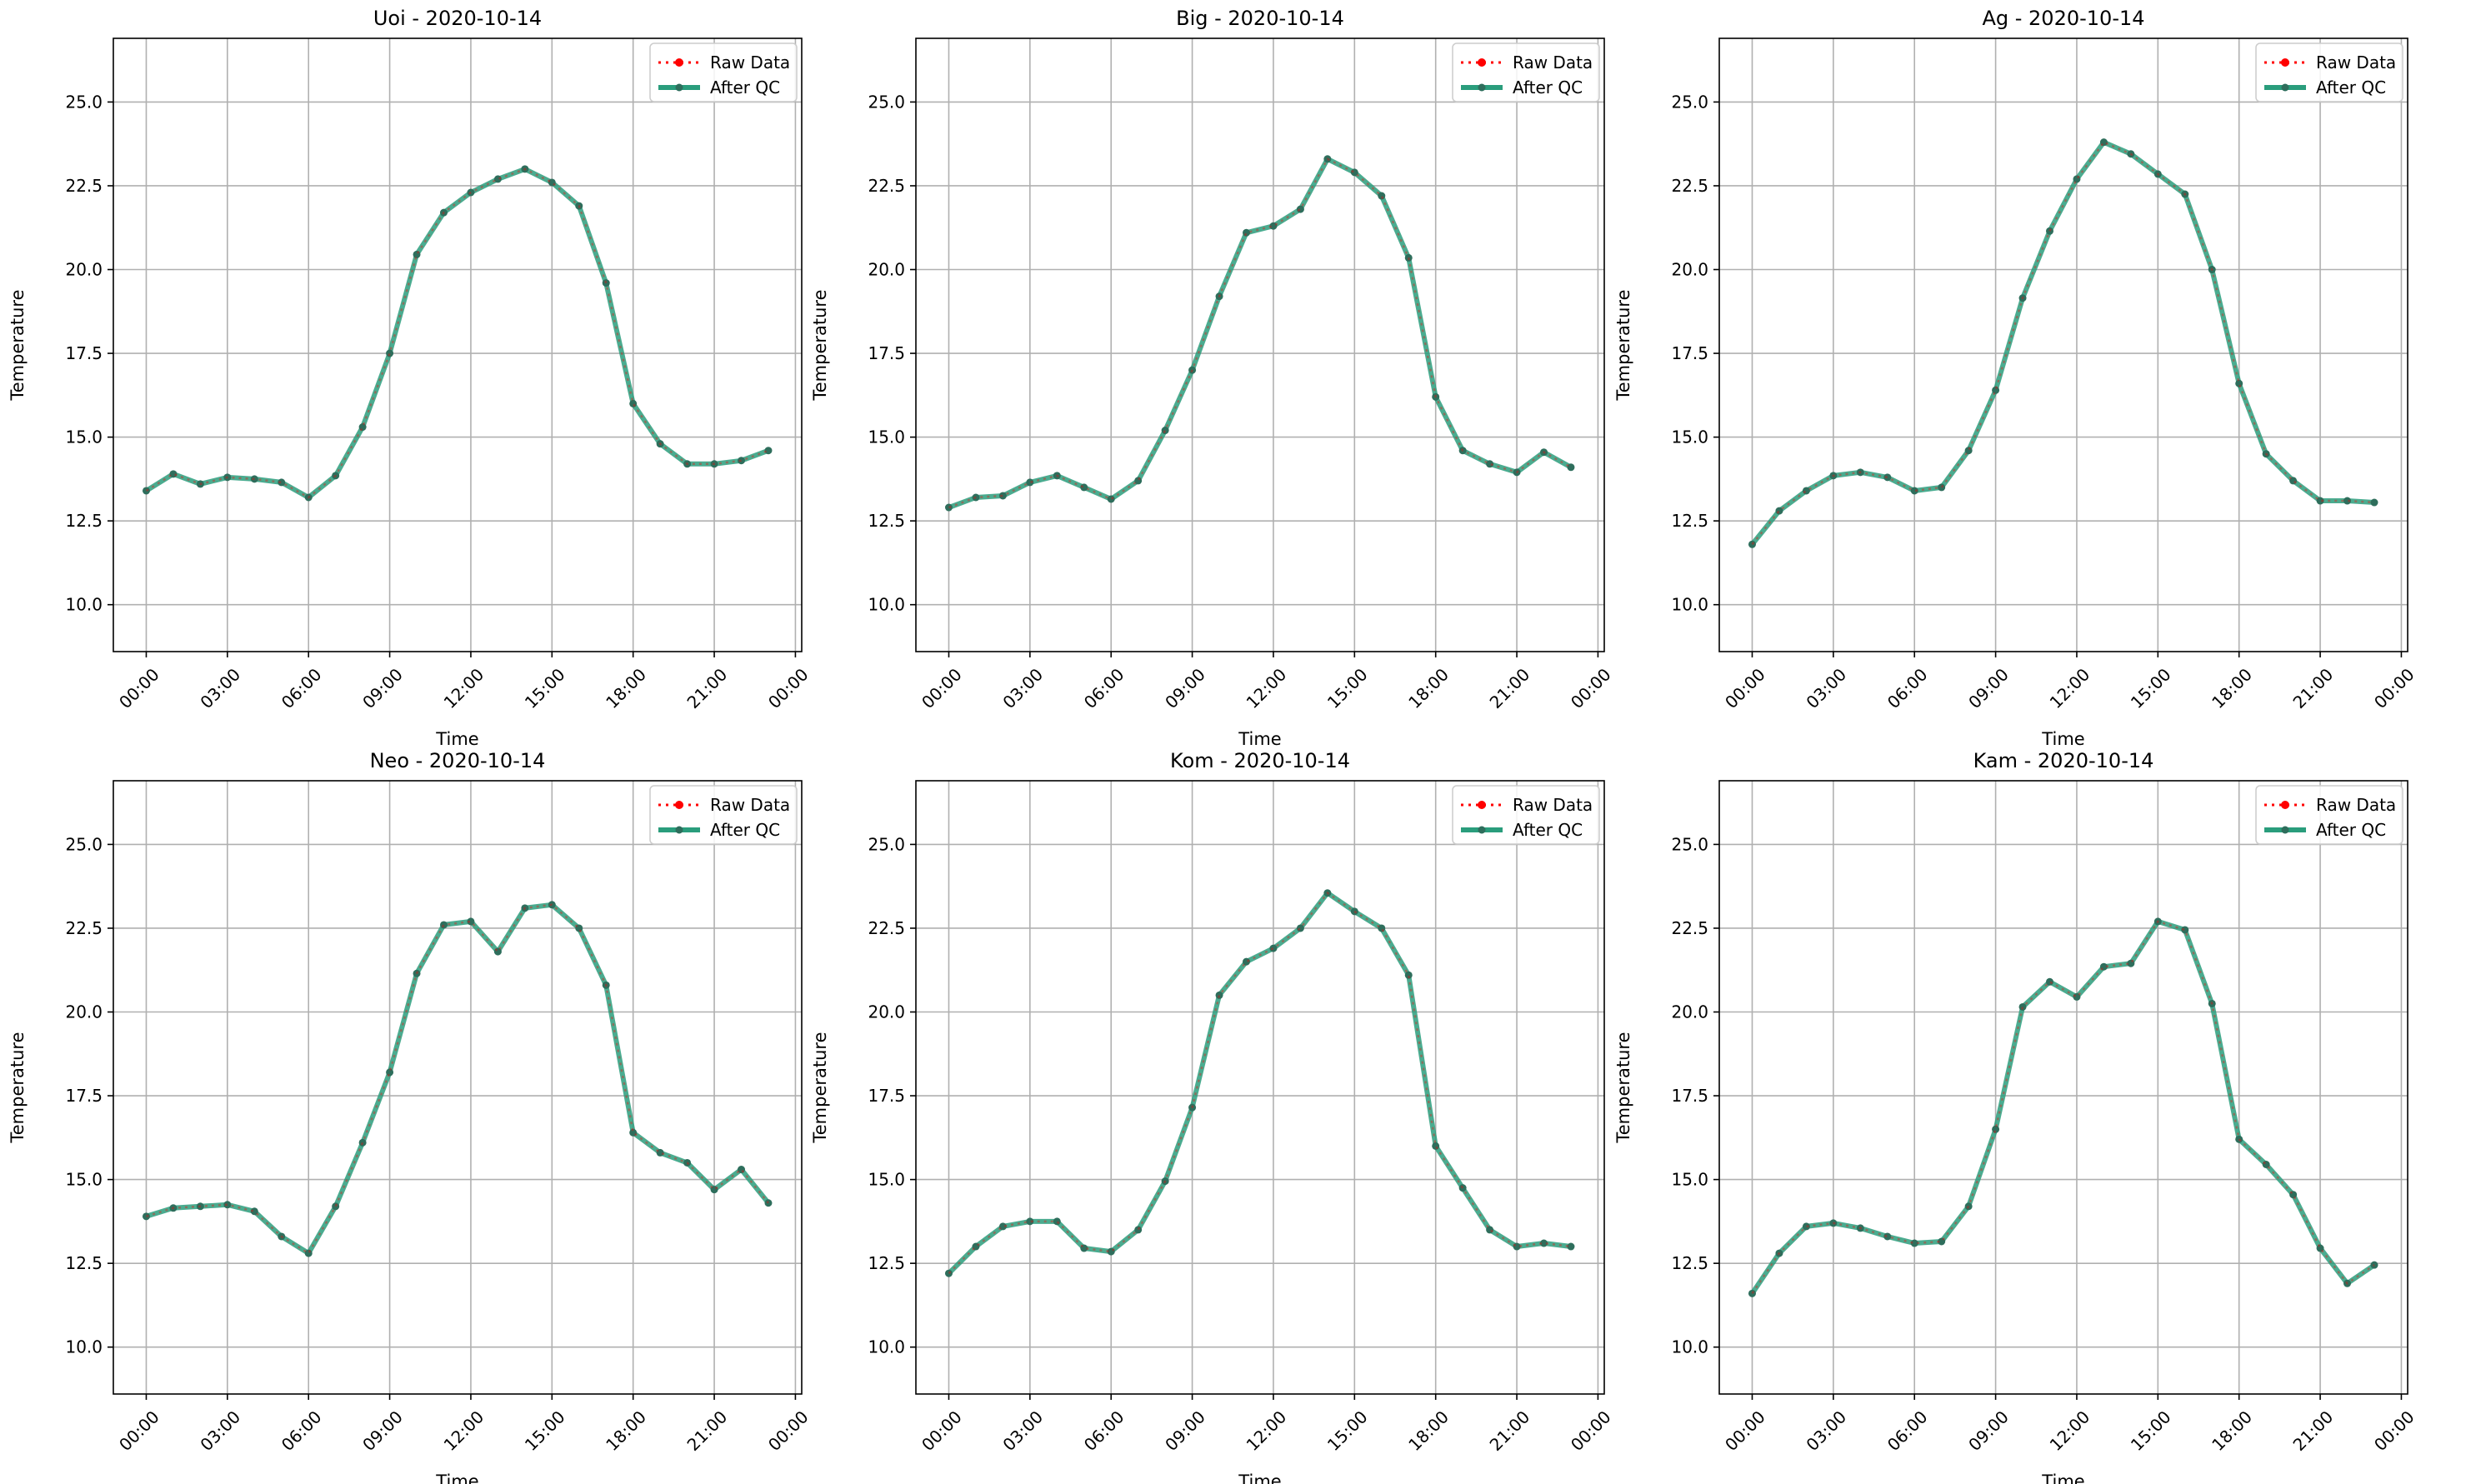 The image size is (2486, 1484). What do you see at coordinates (2313, 688) in the screenshot?
I see `x-tick-label: 21:00` at bounding box center [2313, 688].